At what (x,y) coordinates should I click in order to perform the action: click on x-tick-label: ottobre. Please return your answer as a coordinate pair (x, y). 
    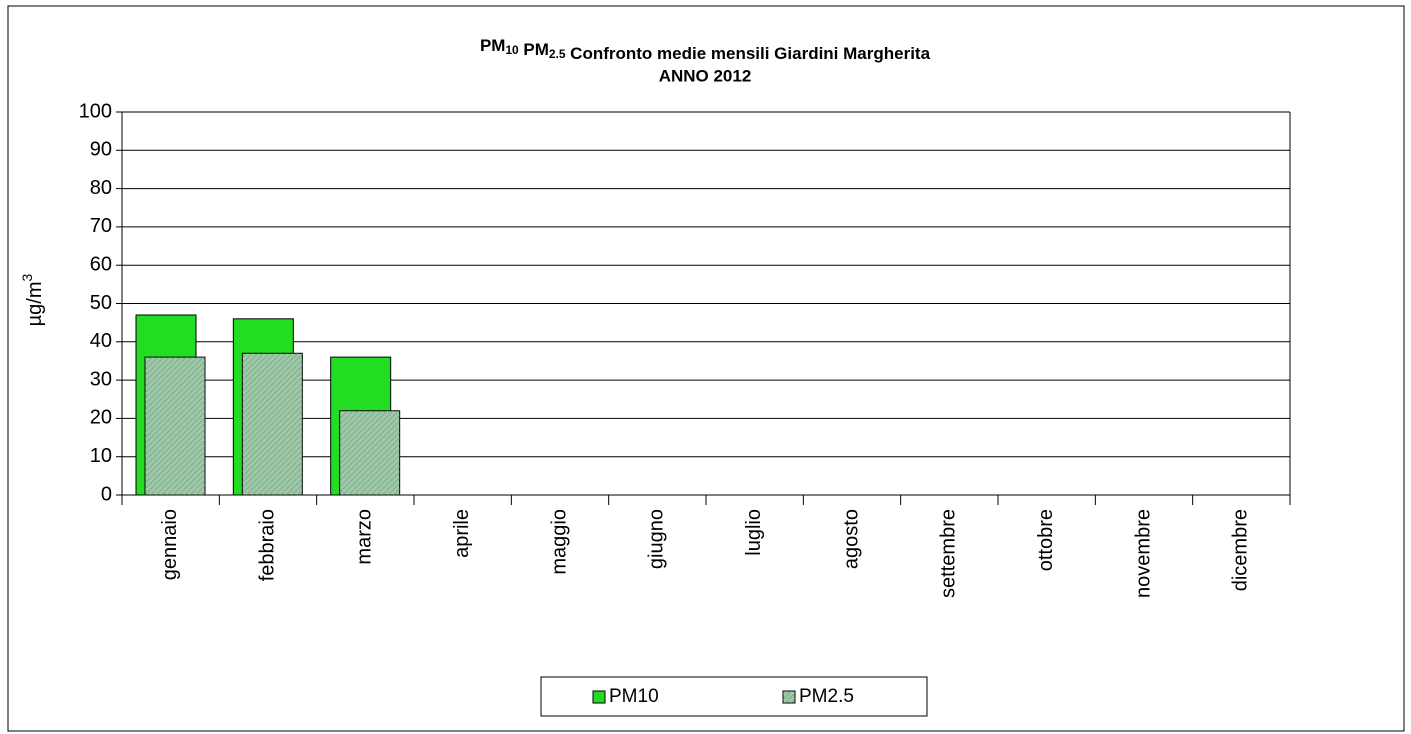
    Looking at the image, I should click on (1046, 540).